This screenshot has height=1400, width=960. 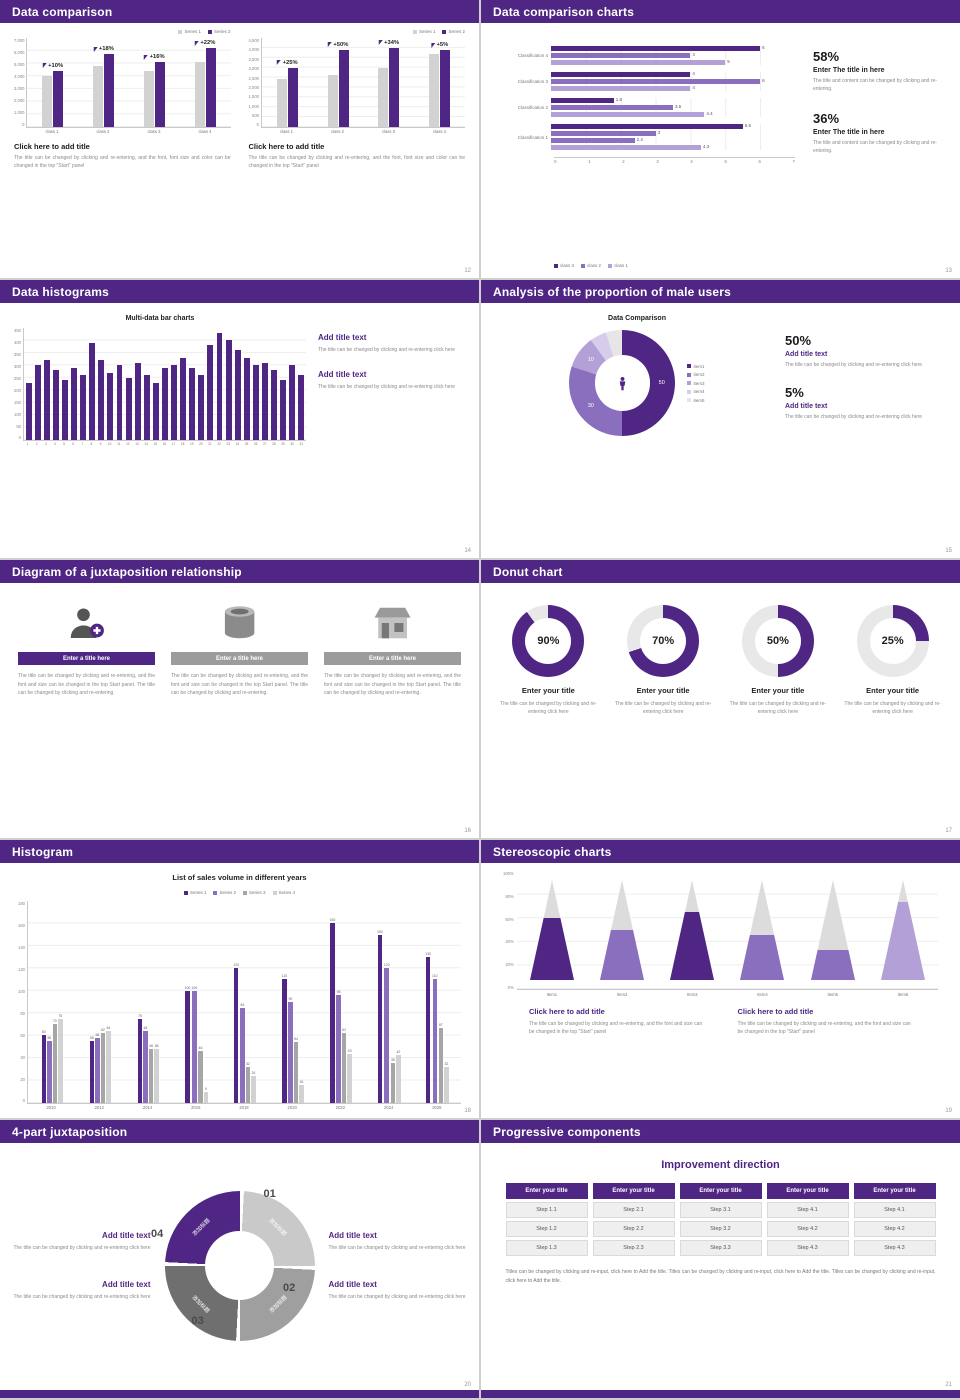 I want to click on step-cell: Step 3.2, so click(x=720, y=1229).